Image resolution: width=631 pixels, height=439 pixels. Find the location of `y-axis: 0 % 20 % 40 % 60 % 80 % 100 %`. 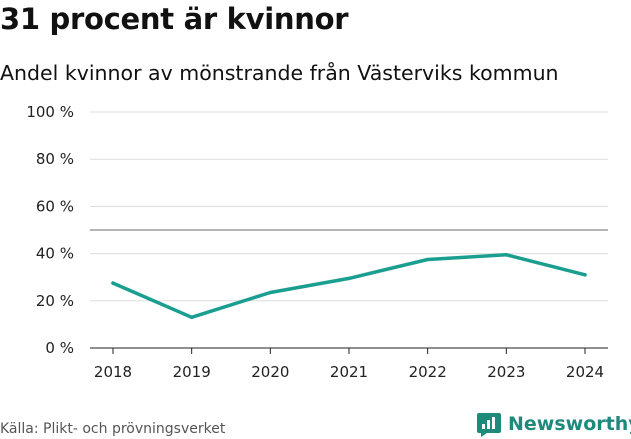

y-axis: 0 % 20 % 40 % 60 % 80 % 100 % is located at coordinates (50, 230).